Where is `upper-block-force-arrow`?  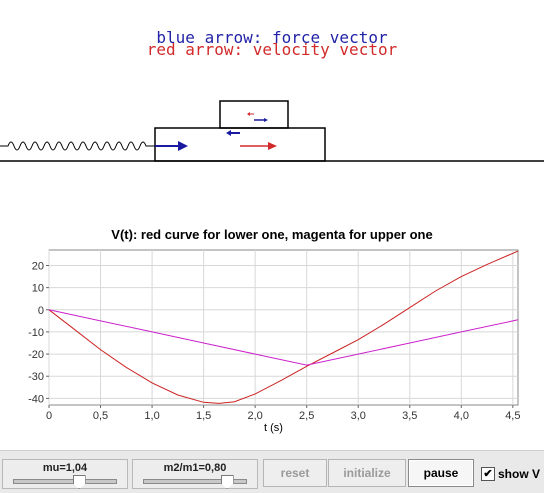 upper-block-force-arrow is located at coordinates (261, 120).